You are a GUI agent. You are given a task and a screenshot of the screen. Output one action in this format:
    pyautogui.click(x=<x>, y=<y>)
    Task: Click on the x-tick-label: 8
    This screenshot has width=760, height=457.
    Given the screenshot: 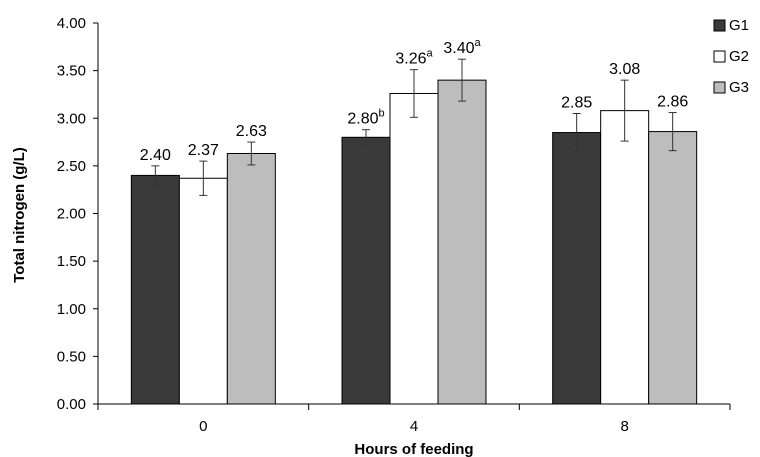 What is the action you would take?
    pyautogui.click(x=624, y=426)
    